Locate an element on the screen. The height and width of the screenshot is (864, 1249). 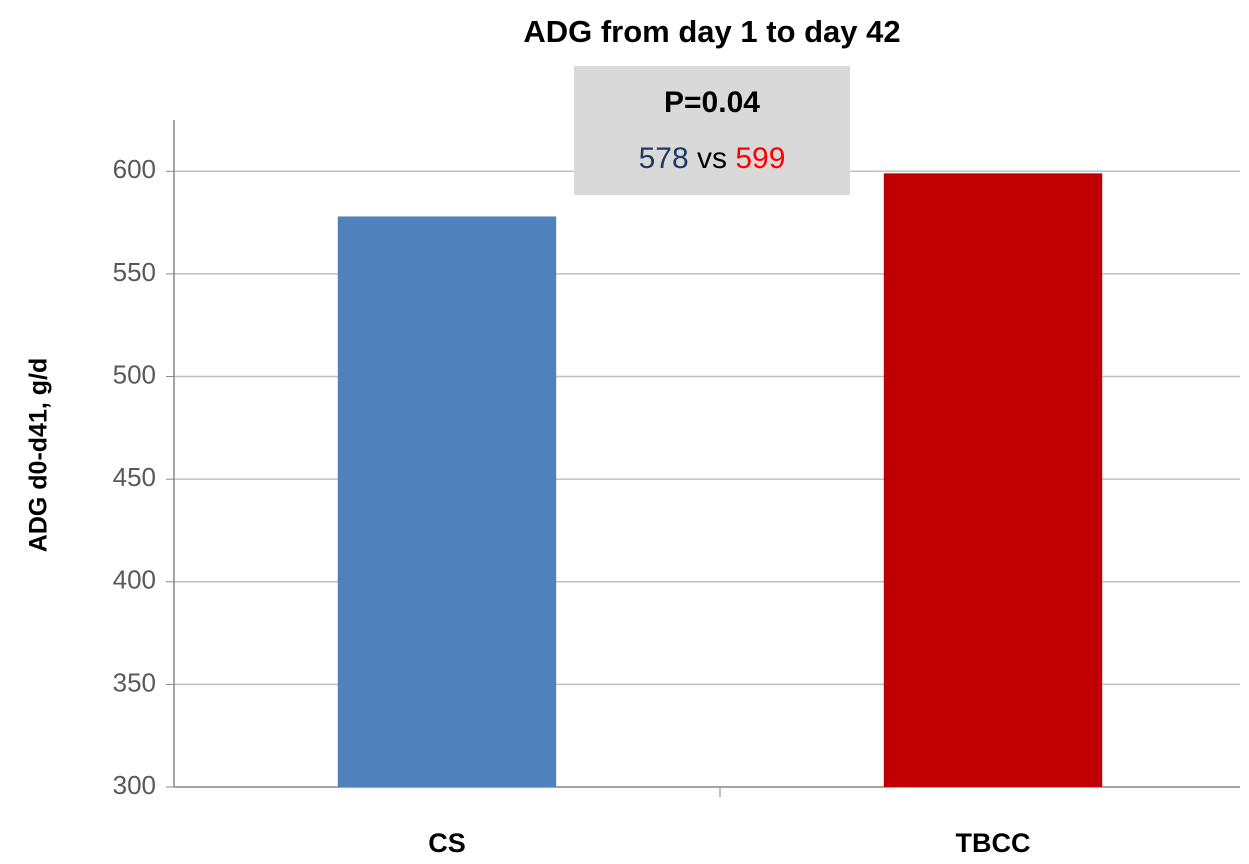
annotation-box is located at coordinates (712, 130).